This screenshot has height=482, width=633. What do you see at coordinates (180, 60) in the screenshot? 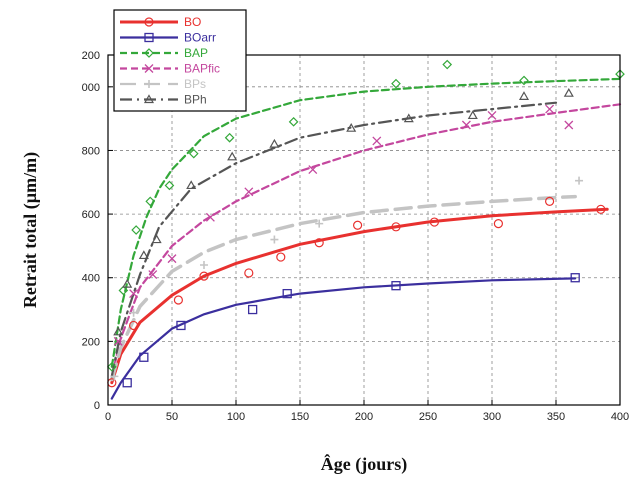
I see `legend-box` at bounding box center [180, 60].